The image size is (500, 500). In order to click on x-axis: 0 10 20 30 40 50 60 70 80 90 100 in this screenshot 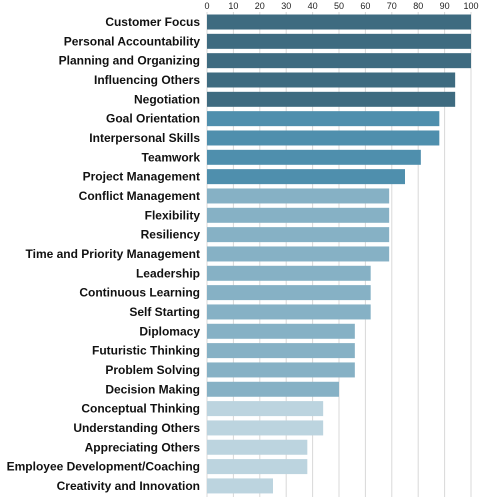, I will do `click(341, 6)`.